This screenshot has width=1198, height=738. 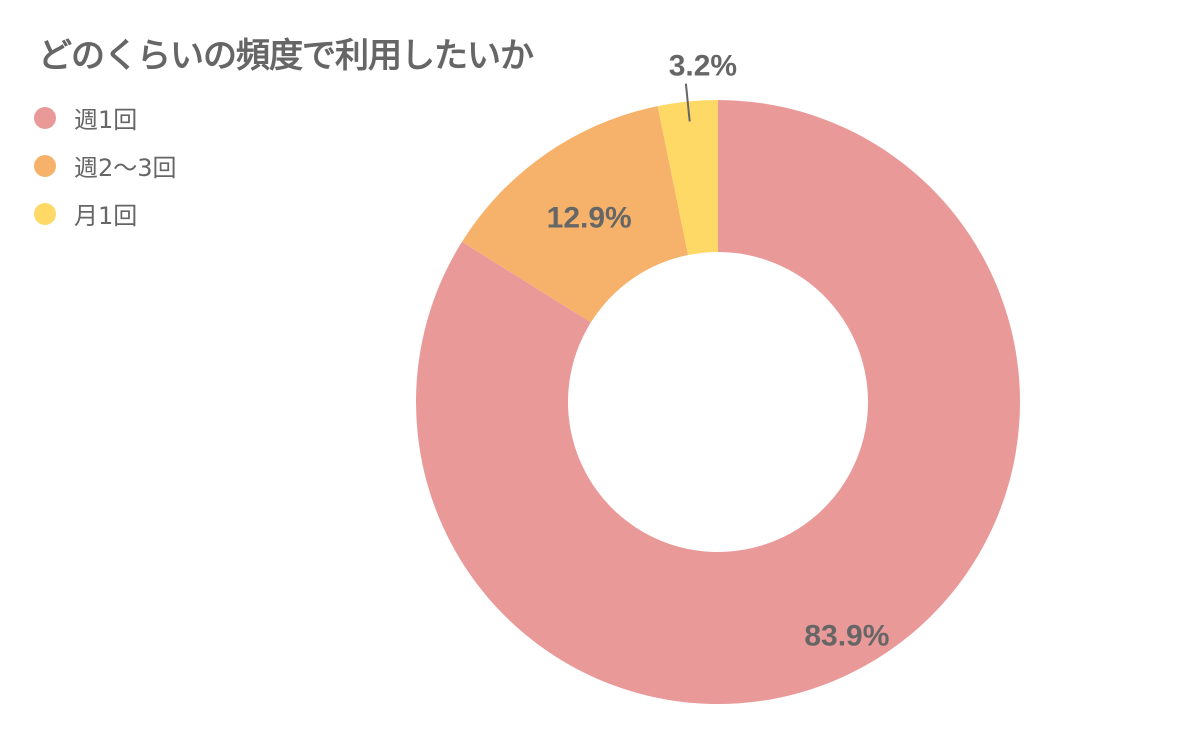 I want to click on leader-line, so click(x=687, y=102).